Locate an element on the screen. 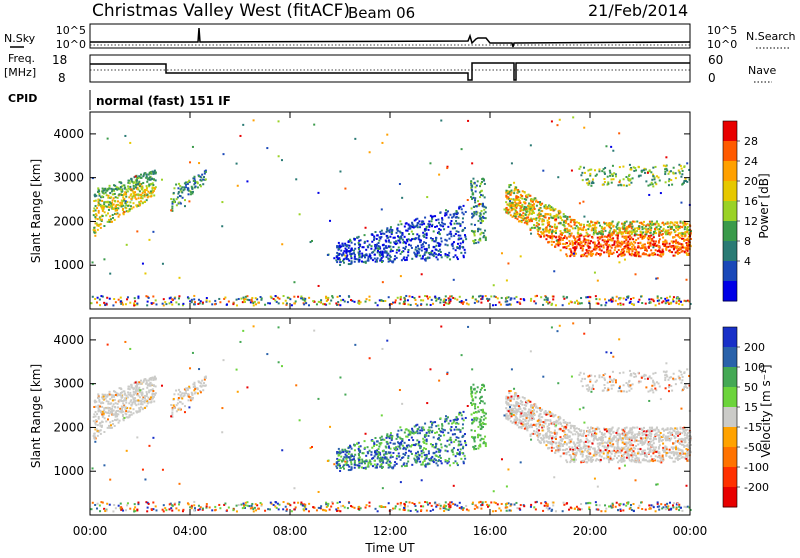 The image size is (800, 558). nsky-tick-bottom: 10^0 is located at coordinates (71, 44).